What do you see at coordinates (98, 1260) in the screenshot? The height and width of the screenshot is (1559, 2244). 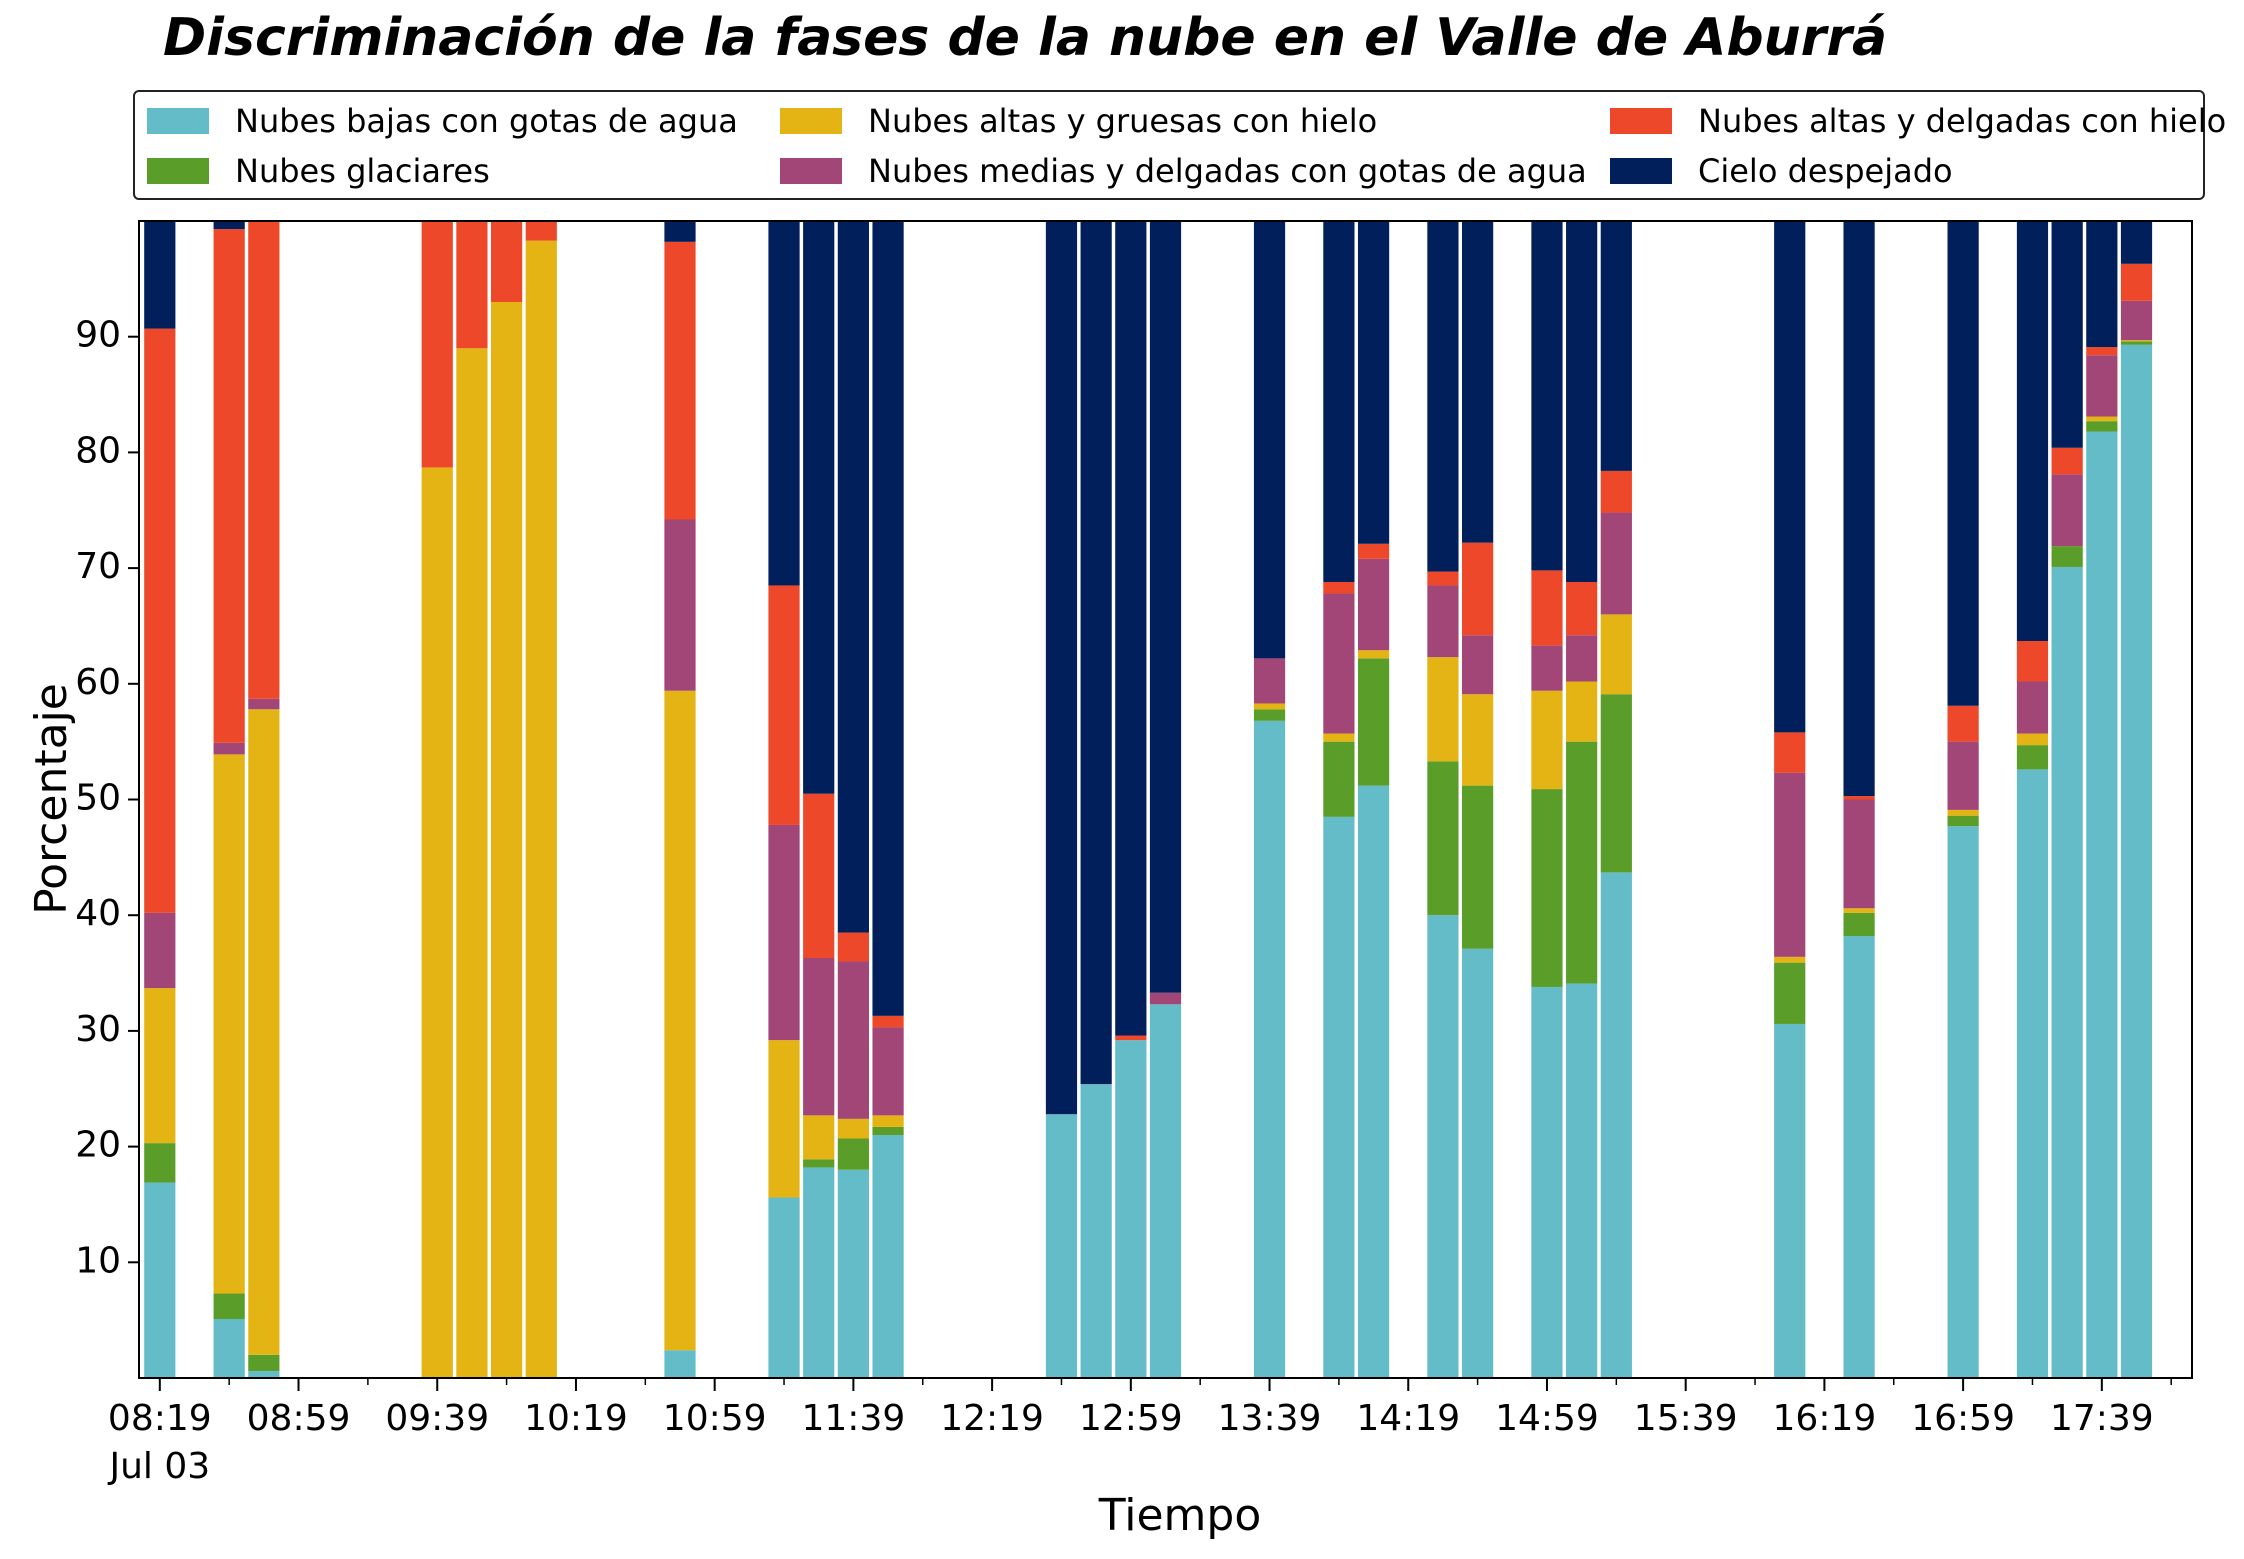 I see `y-tick-label: 10` at bounding box center [98, 1260].